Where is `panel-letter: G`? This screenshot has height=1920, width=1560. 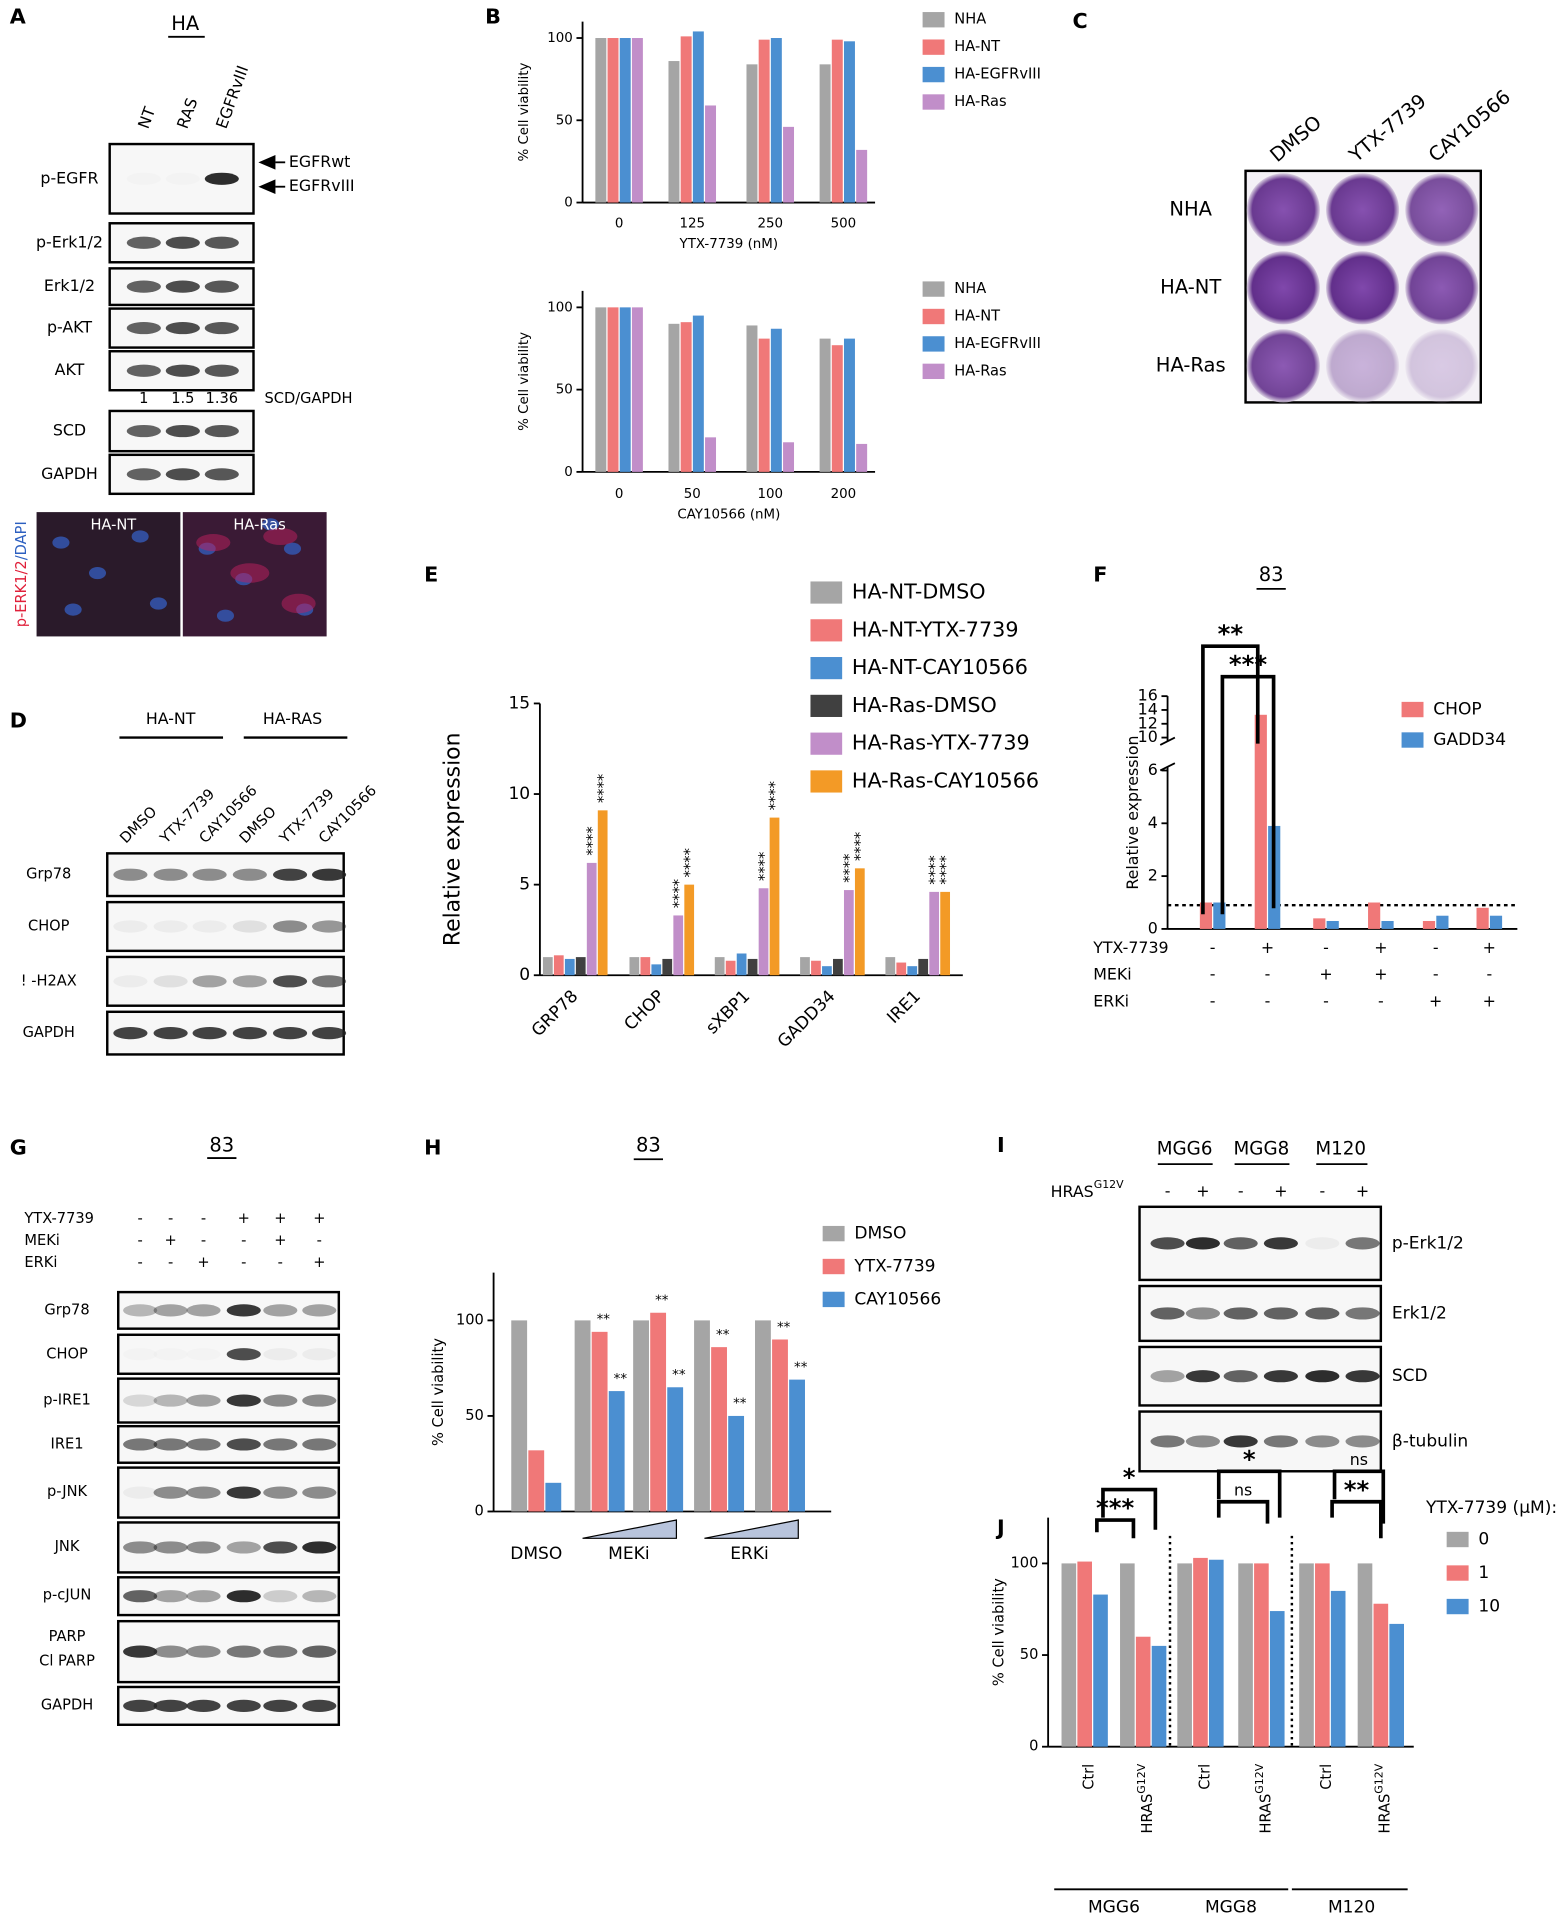
panel-letter: G is located at coordinates (18, 1147).